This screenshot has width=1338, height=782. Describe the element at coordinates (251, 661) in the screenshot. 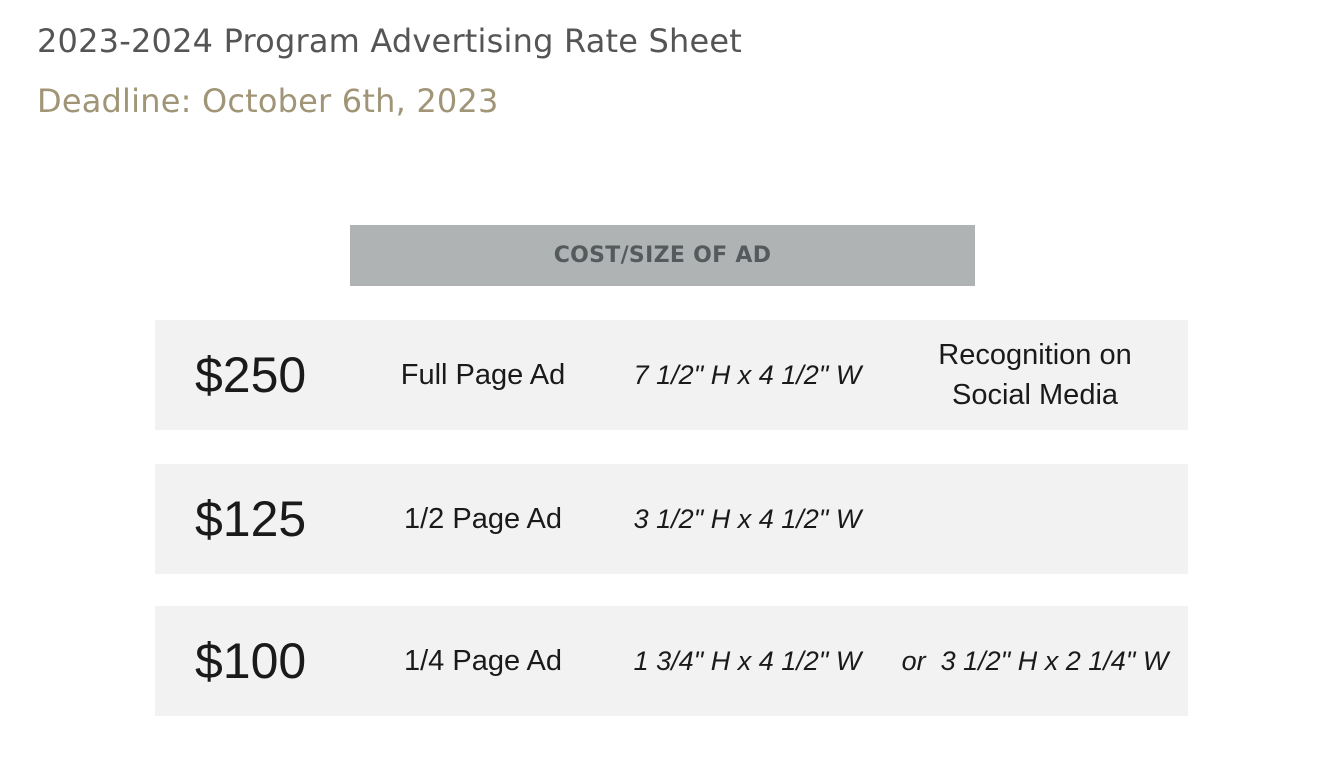

I see `price-cell: $100` at that location.